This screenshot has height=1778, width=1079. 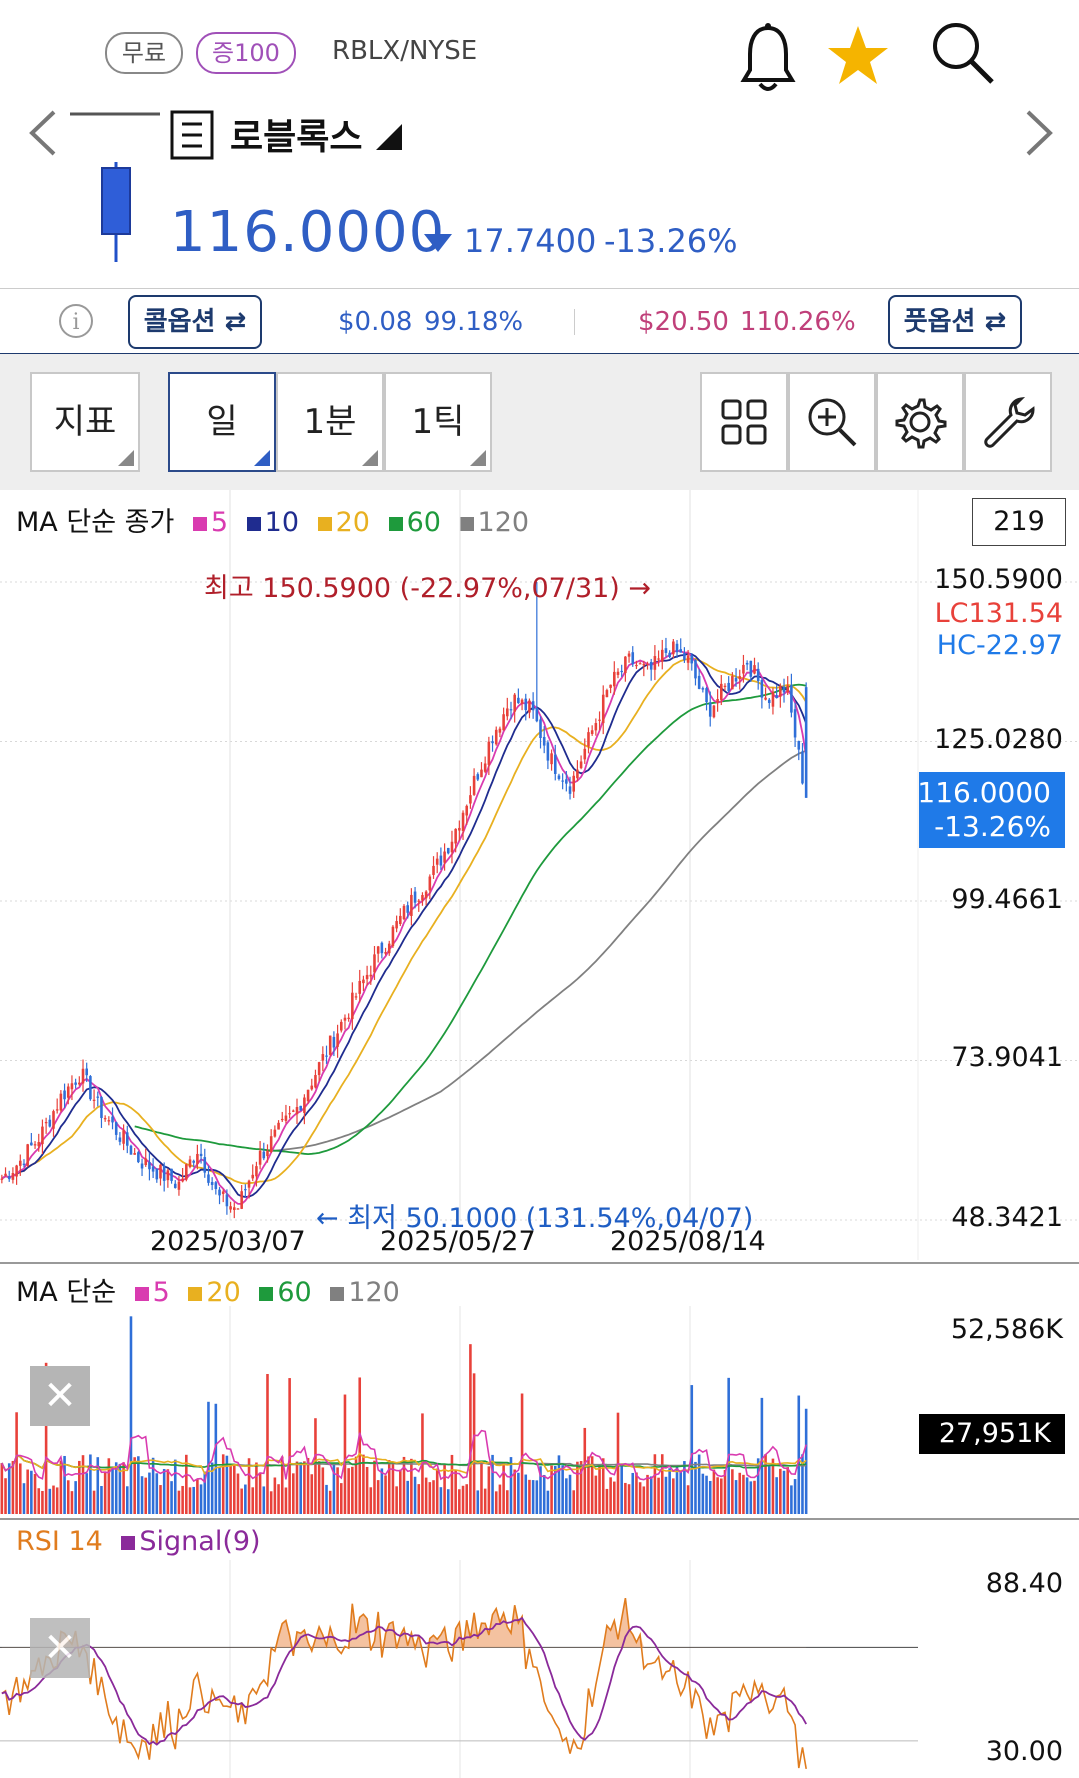 I want to click on ma-period-label: 60, so click(x=423, y=522).